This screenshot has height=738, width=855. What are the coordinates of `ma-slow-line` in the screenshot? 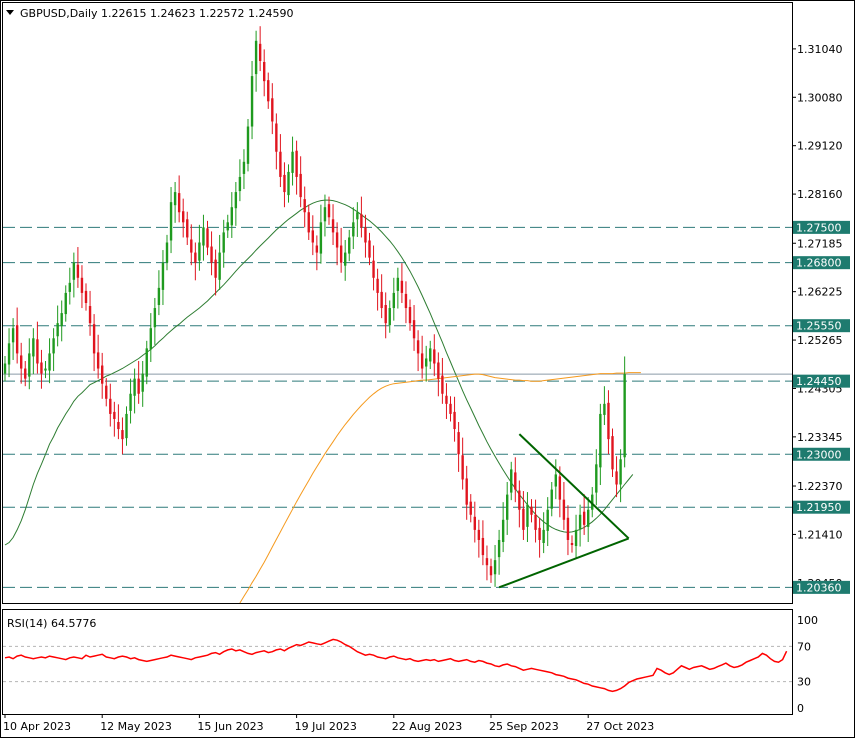 It's located at (440, 488).